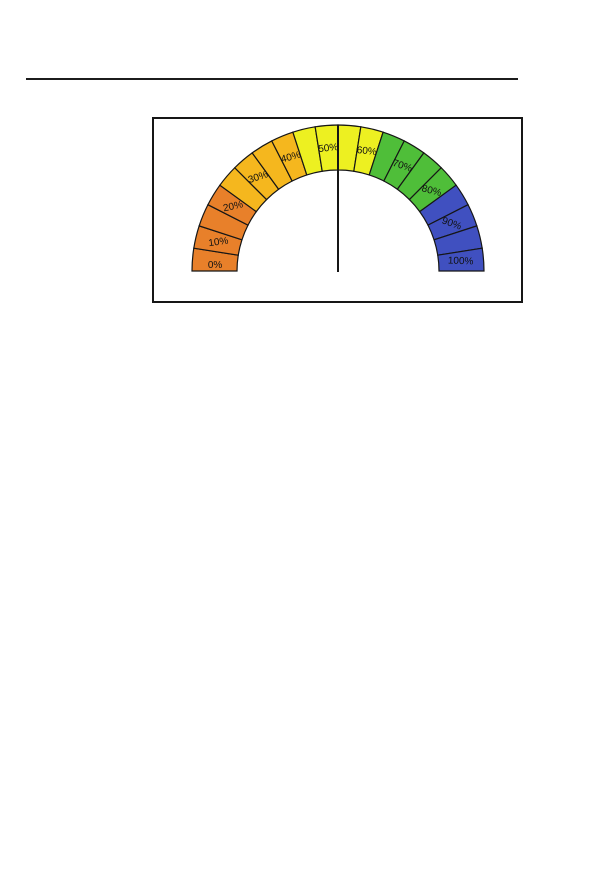 The height and width of the screenshot is (872, 612). I want to click on gauge-tick-label: 10%, so click(218, 243).